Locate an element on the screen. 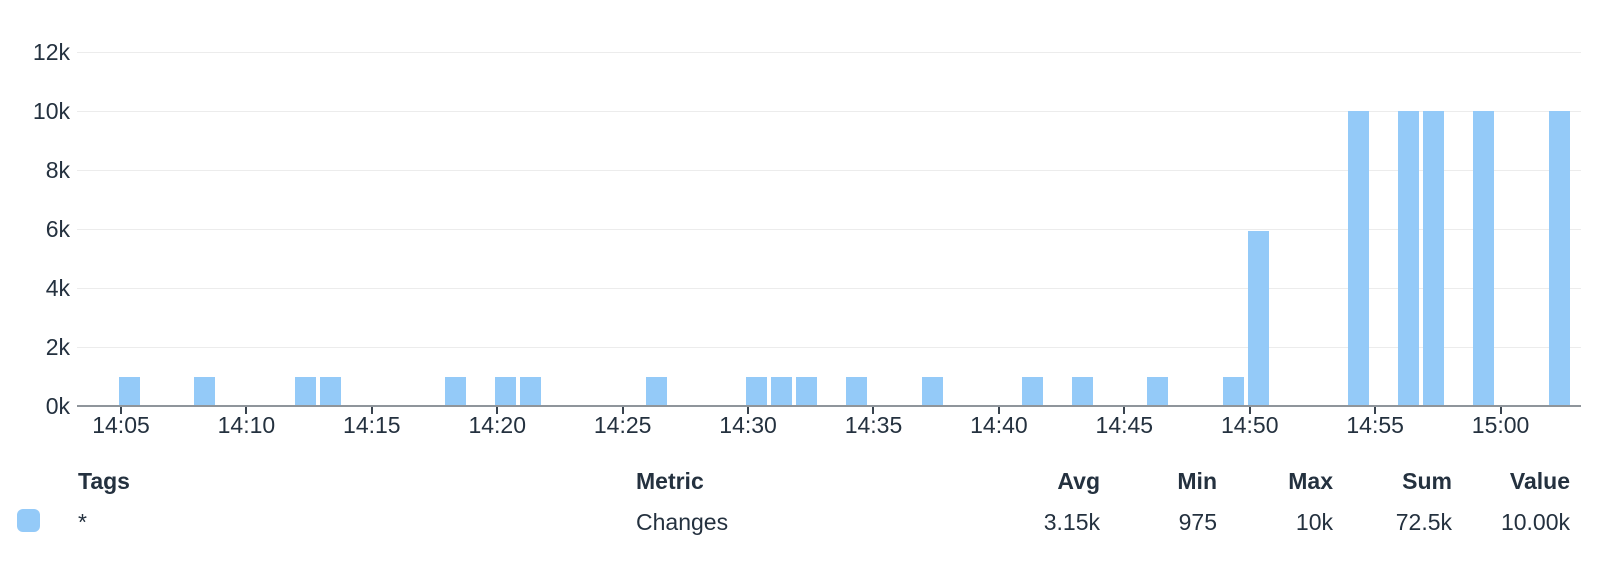 This screenshot has width=1600, height=568. legend-header-avg: Avg is located at coordinates (1078, 481).